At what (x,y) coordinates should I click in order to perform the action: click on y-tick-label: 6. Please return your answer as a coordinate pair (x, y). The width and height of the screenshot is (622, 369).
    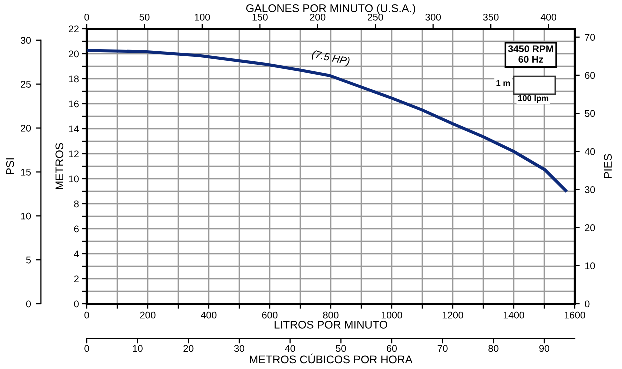
    Looking at the image, I should click on (76, 229).